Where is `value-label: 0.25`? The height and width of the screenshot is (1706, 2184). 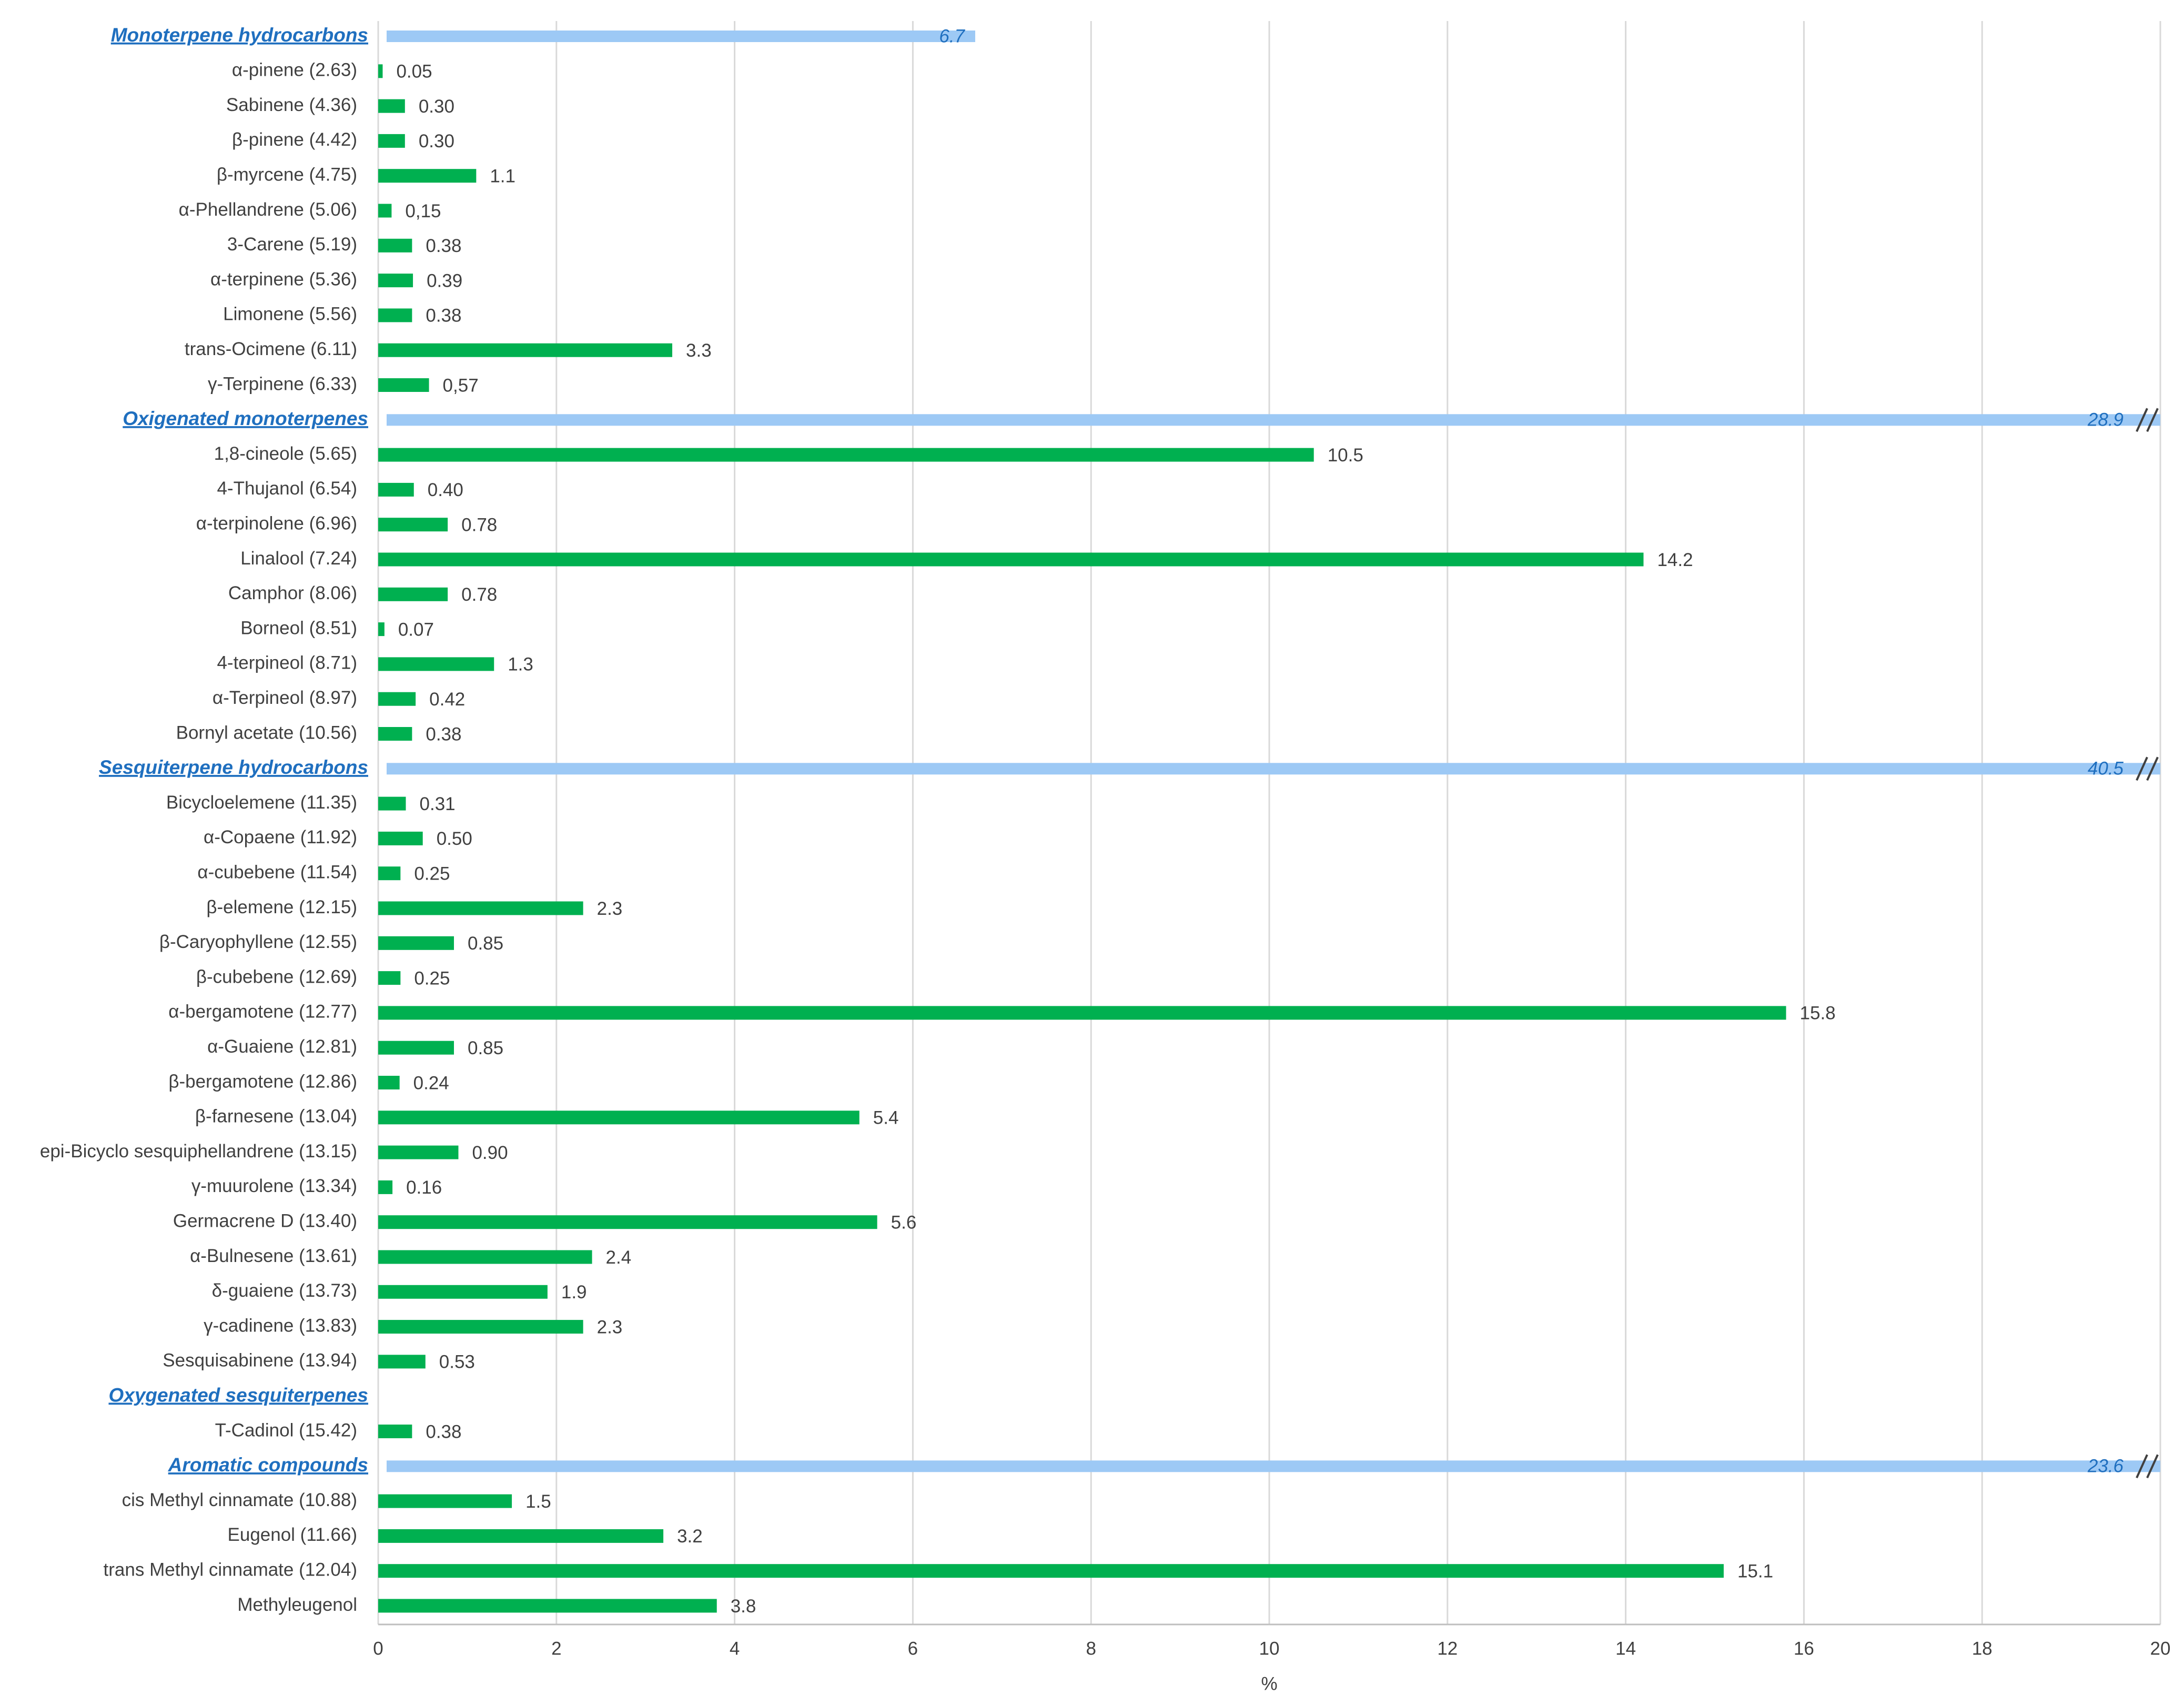
value-label: 0.25 is located at coordinates (432, 874).